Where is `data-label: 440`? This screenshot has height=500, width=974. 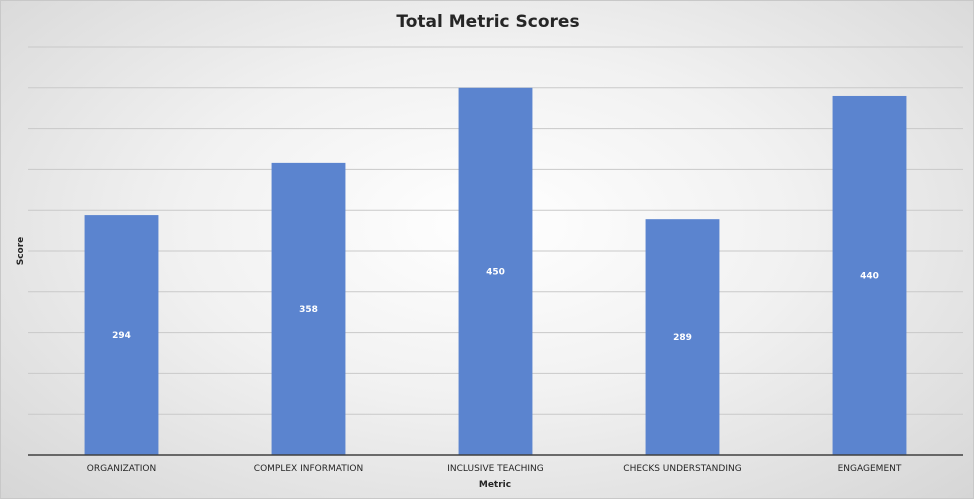
data-label: 440 is located at coordinates (869, 276).